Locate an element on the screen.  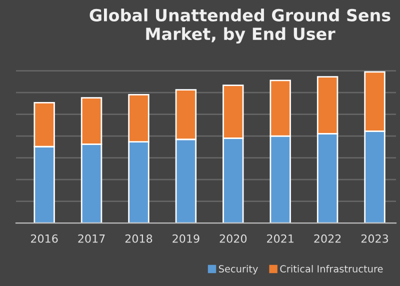
x-tick-label: 2023 is located at coordinates (374, 238).